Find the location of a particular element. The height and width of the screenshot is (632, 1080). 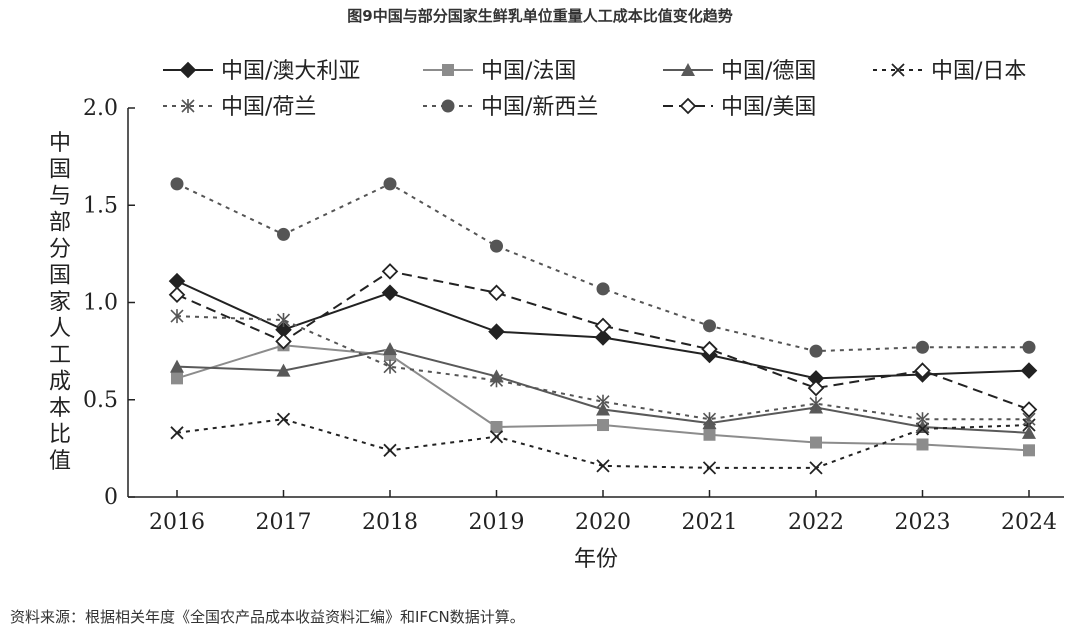

y-axis-title-char: 成 is located at coordinates (60, 382).